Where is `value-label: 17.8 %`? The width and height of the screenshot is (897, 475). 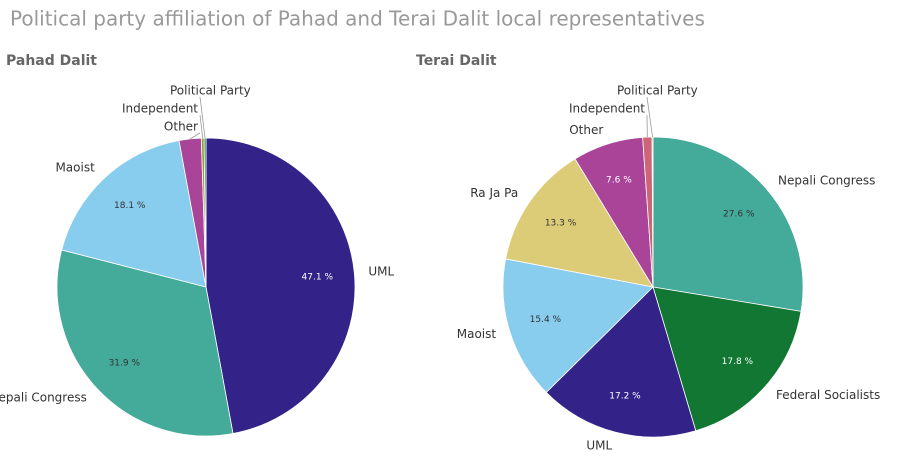
value-label: 17.8 % is located at coordinates (738, 362).